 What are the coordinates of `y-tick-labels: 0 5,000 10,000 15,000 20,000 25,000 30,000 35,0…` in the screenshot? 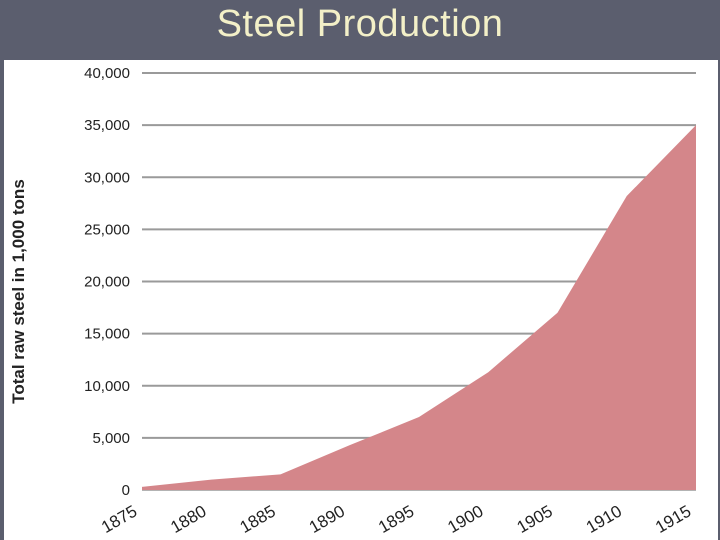 It's located at (107, 282).